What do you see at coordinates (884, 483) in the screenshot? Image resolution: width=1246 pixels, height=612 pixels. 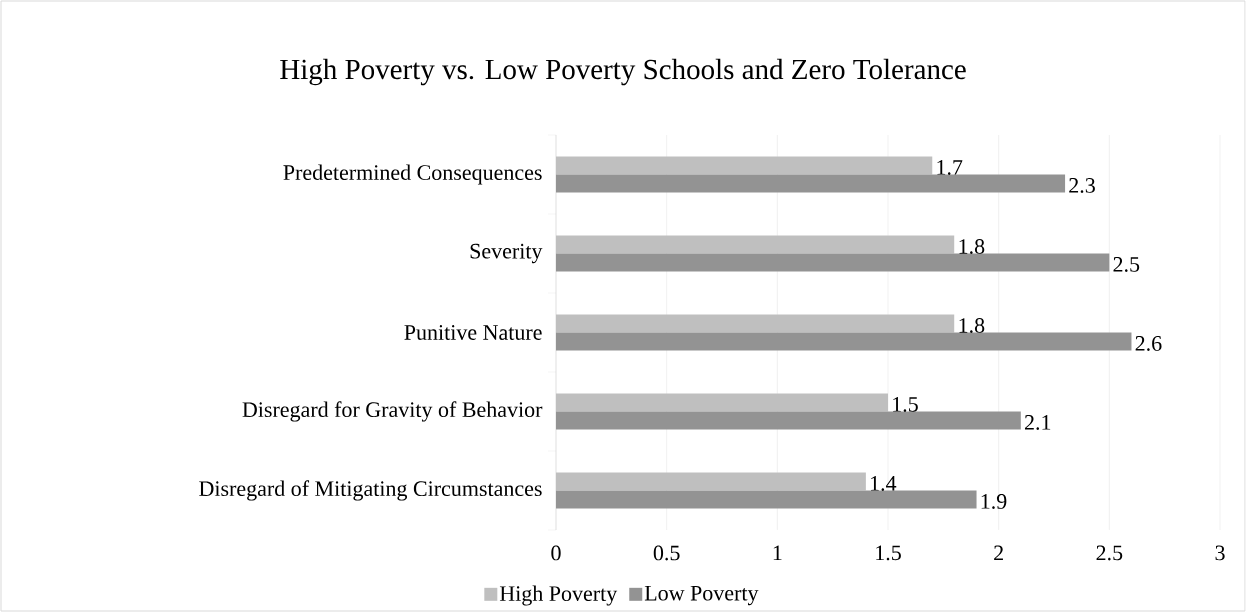 I see `data-label: 1.4` at bounding box center [884, 483].